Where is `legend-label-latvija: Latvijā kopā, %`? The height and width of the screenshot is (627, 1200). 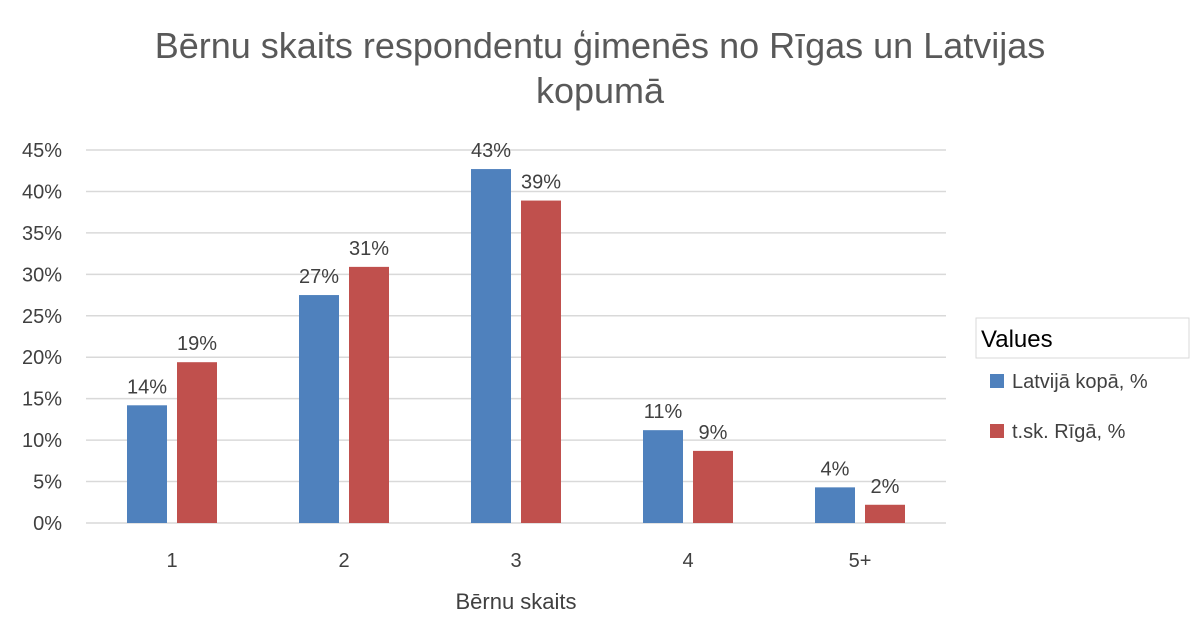
legend-label-latvija: Latvijā kopā, % is located at coordinates (1080, 382).